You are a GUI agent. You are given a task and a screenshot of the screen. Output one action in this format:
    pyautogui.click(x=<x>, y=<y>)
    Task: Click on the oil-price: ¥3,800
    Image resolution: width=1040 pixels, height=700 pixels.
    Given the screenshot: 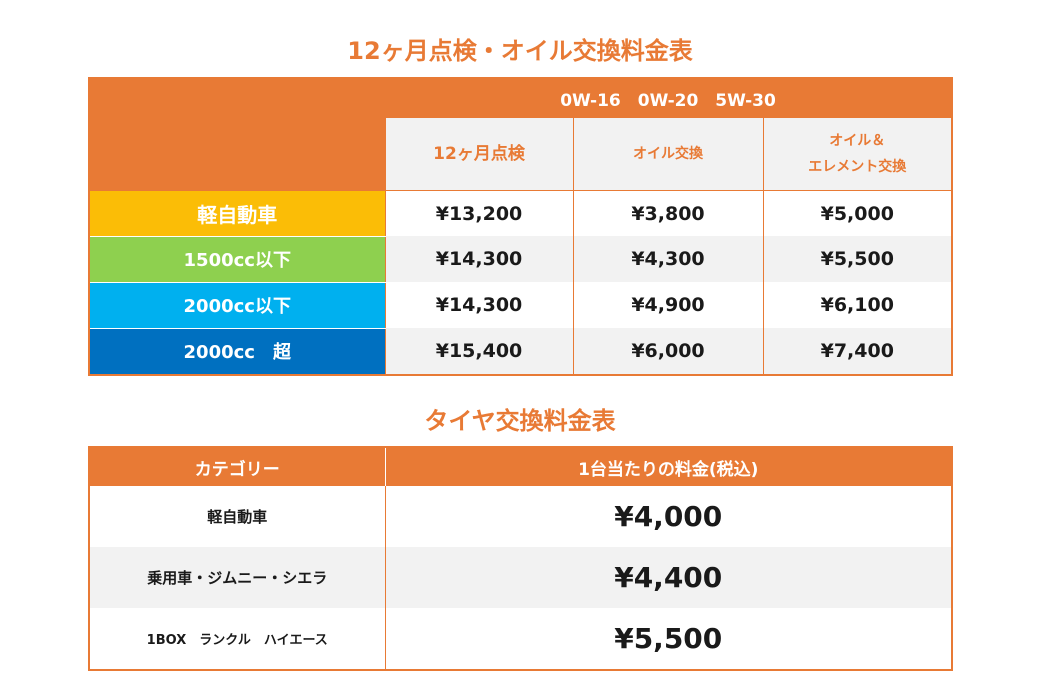 What is the action you would take?
    pyautogui.click(x=668, y=213)
    